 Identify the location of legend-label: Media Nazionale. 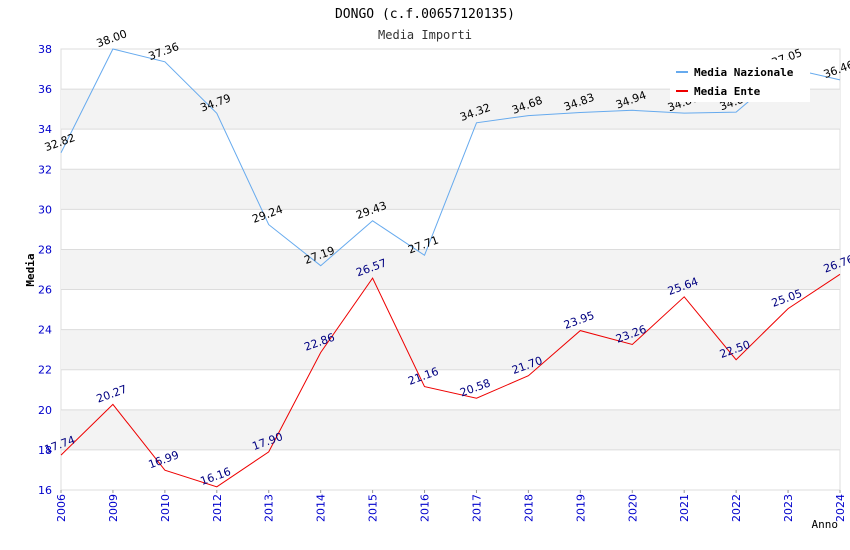
(744, 72).